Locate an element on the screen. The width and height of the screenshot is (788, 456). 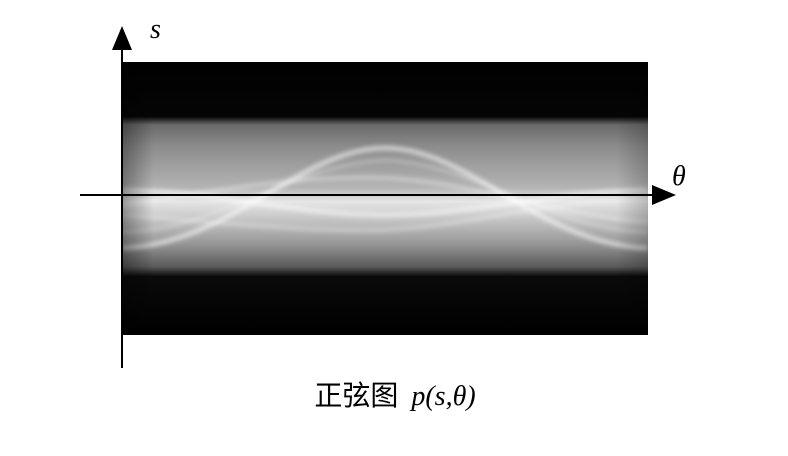
caption: 正弦图 p(s,θ) is located at coordinates (394, 396).